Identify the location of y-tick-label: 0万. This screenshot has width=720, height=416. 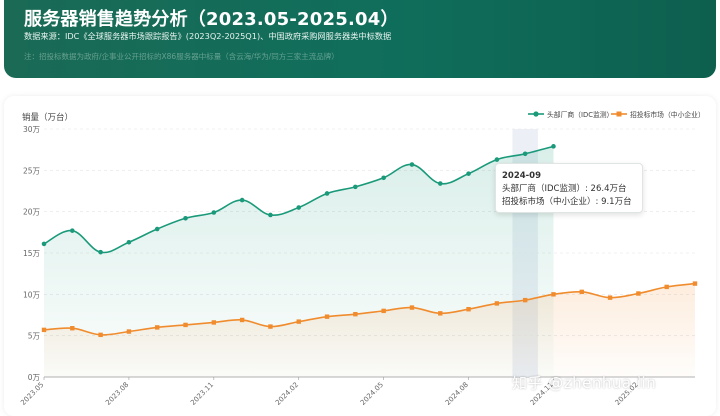
(34, 377).